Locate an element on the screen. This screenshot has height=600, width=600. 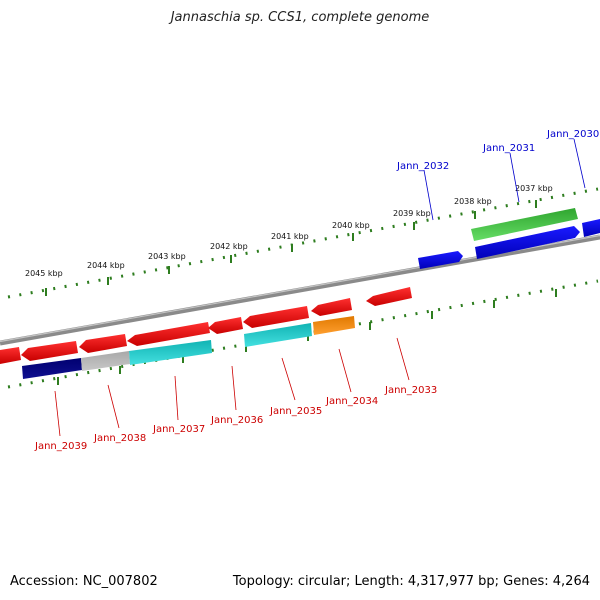
accession-text: Accession: NC_007802 is located at coordinates (84, 581).